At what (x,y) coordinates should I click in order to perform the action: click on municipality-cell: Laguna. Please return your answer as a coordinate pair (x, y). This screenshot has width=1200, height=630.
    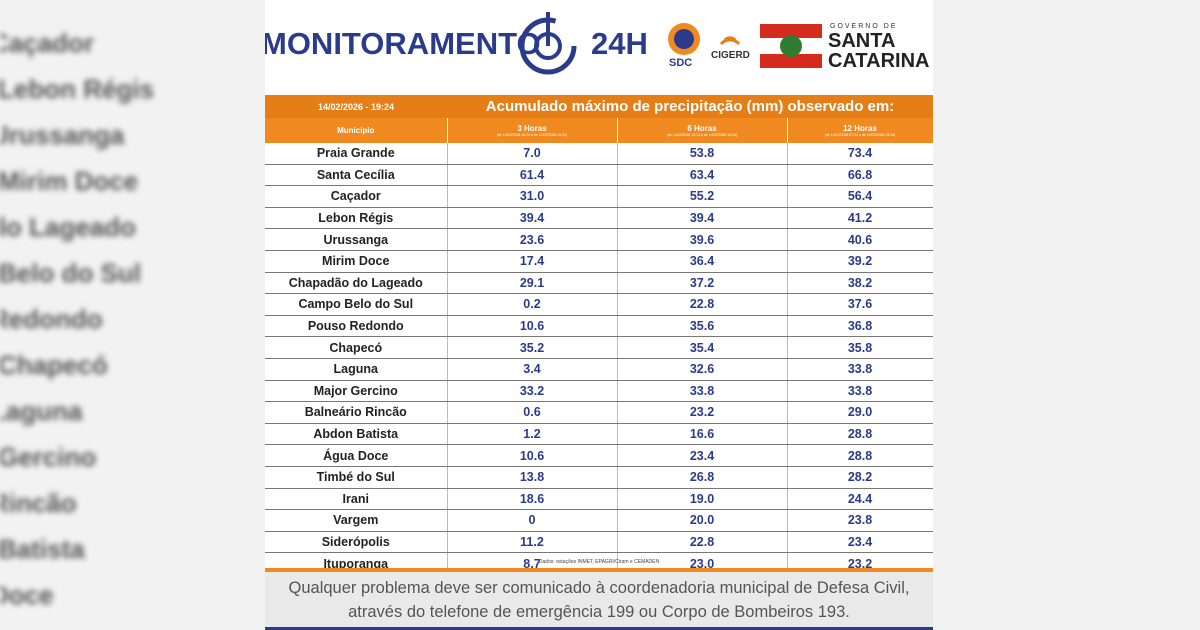
    Looking at the image, I should click on (356, 369).